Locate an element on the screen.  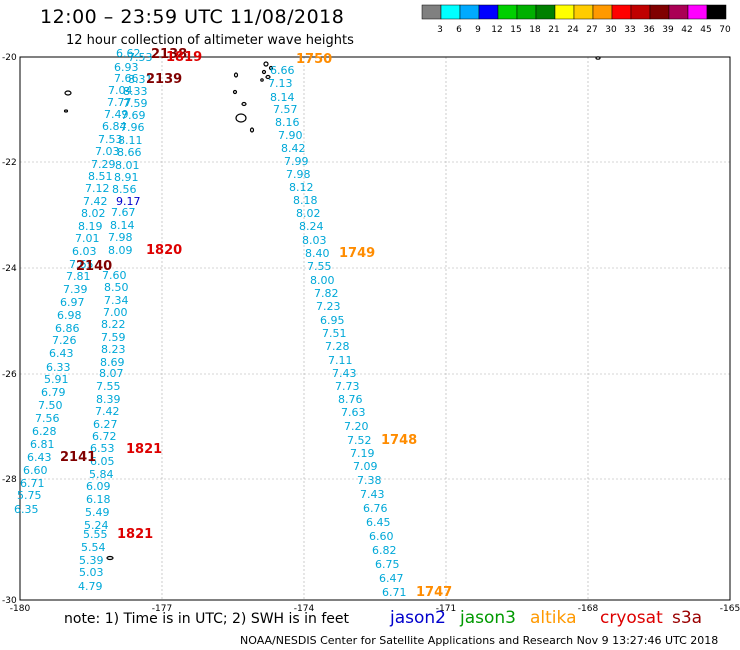
wave-height-value: 8.31 is located at coordinates (140, 79).